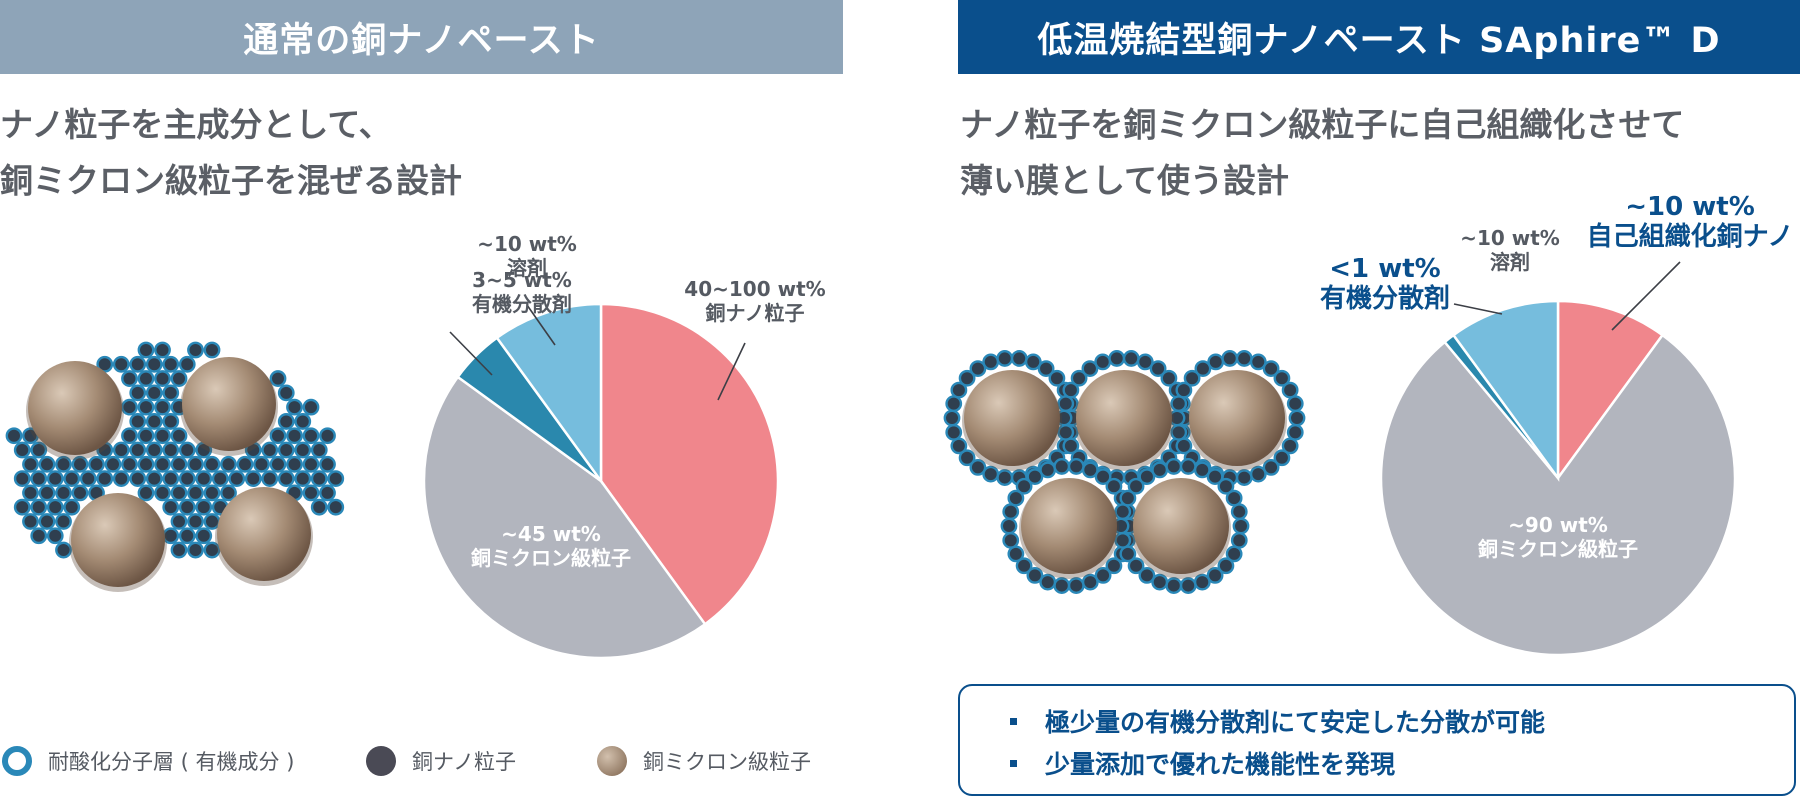 Image resolution: width=1800 pixels, height=799 pixels. What do you see at coordinates (231, 180) in the screenshot?
I see `left-subtitle-line-2: 銅ミクロン級粒子を混ぜる設計` at bounding box center [231, 180].